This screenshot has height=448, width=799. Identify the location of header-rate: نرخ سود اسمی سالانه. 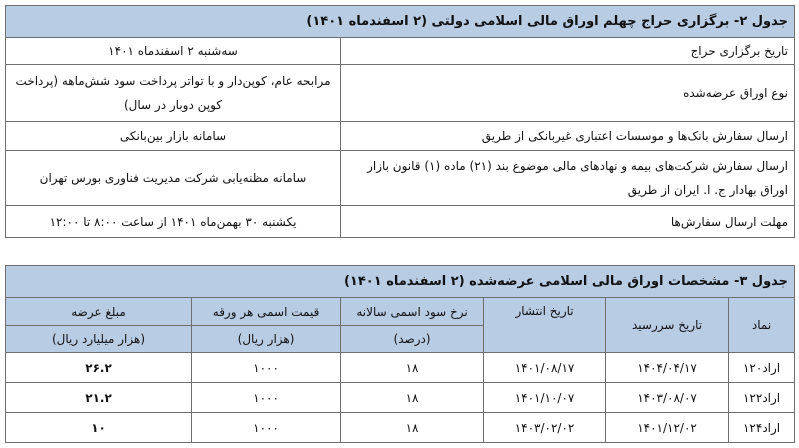
(412, 311).